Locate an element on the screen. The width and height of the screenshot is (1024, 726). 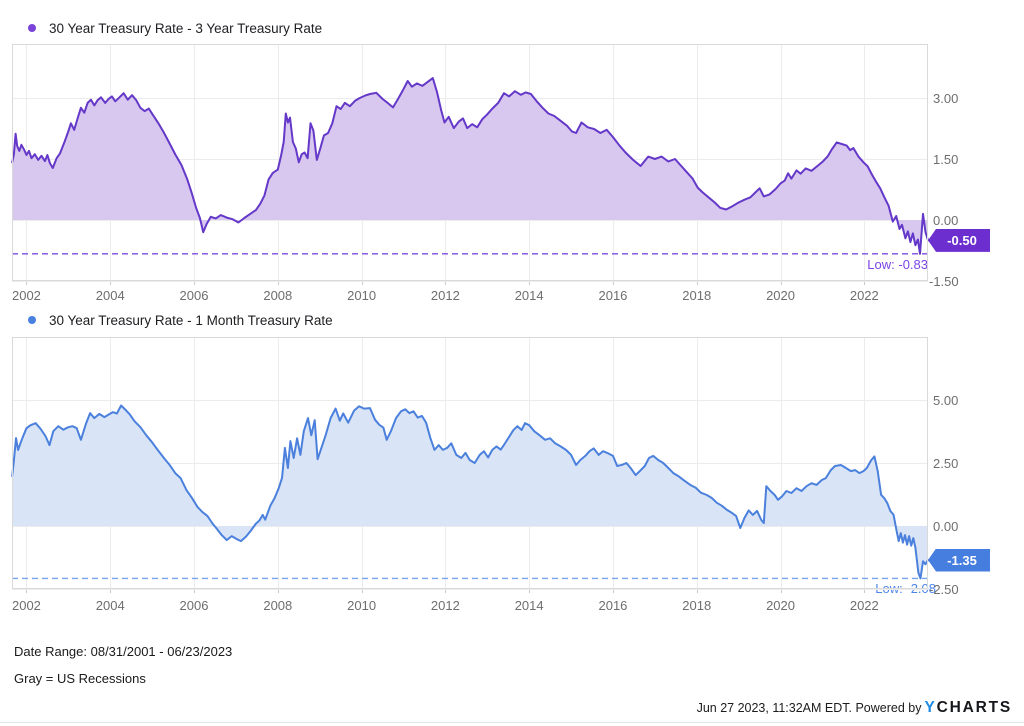
y-axis-label: 3.00 is located at coordinates (946, 99).